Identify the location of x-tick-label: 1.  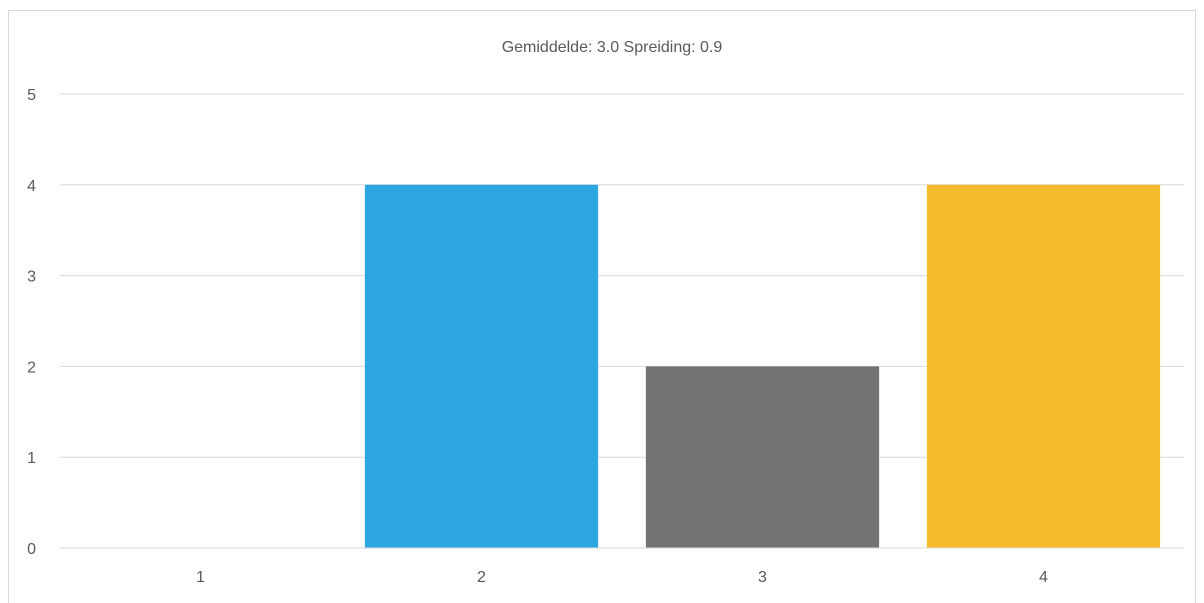
(200, 577).